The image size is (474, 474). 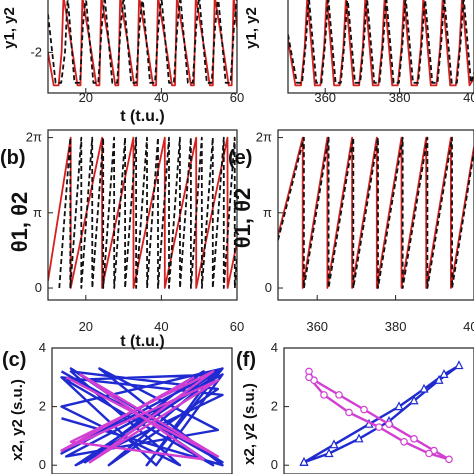 What do you see at coordinates (13, 158) in the screenshot?
I see `panel-label: (b)` at bounding box center [13, 158].